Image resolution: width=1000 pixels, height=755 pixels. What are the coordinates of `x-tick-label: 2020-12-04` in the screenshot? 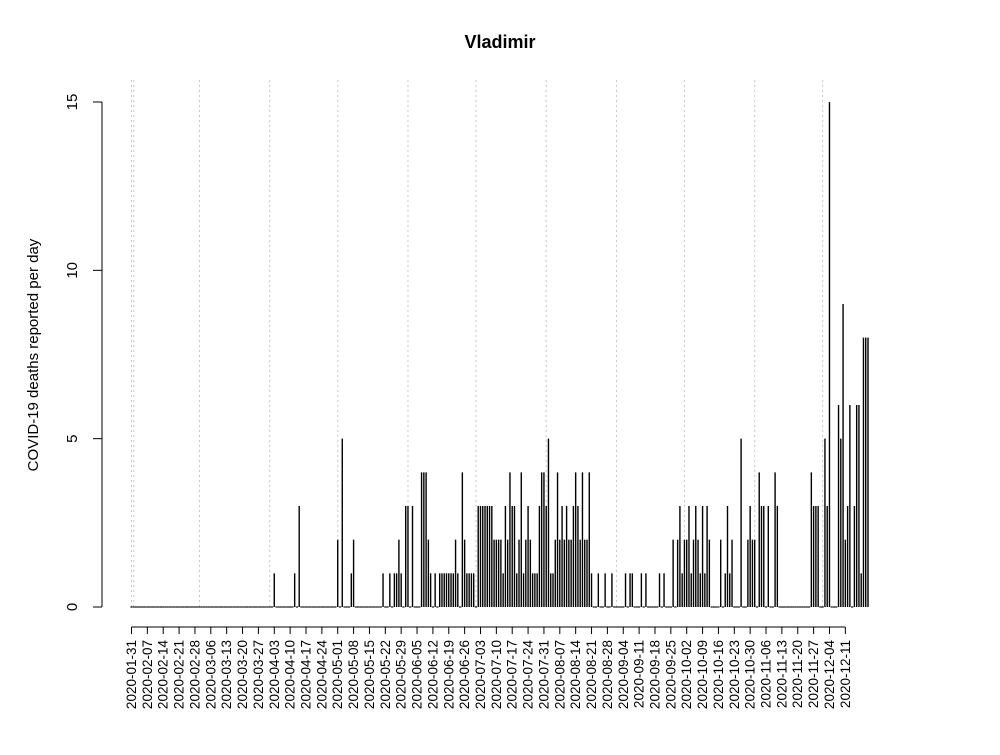 It's located at (829, 675).